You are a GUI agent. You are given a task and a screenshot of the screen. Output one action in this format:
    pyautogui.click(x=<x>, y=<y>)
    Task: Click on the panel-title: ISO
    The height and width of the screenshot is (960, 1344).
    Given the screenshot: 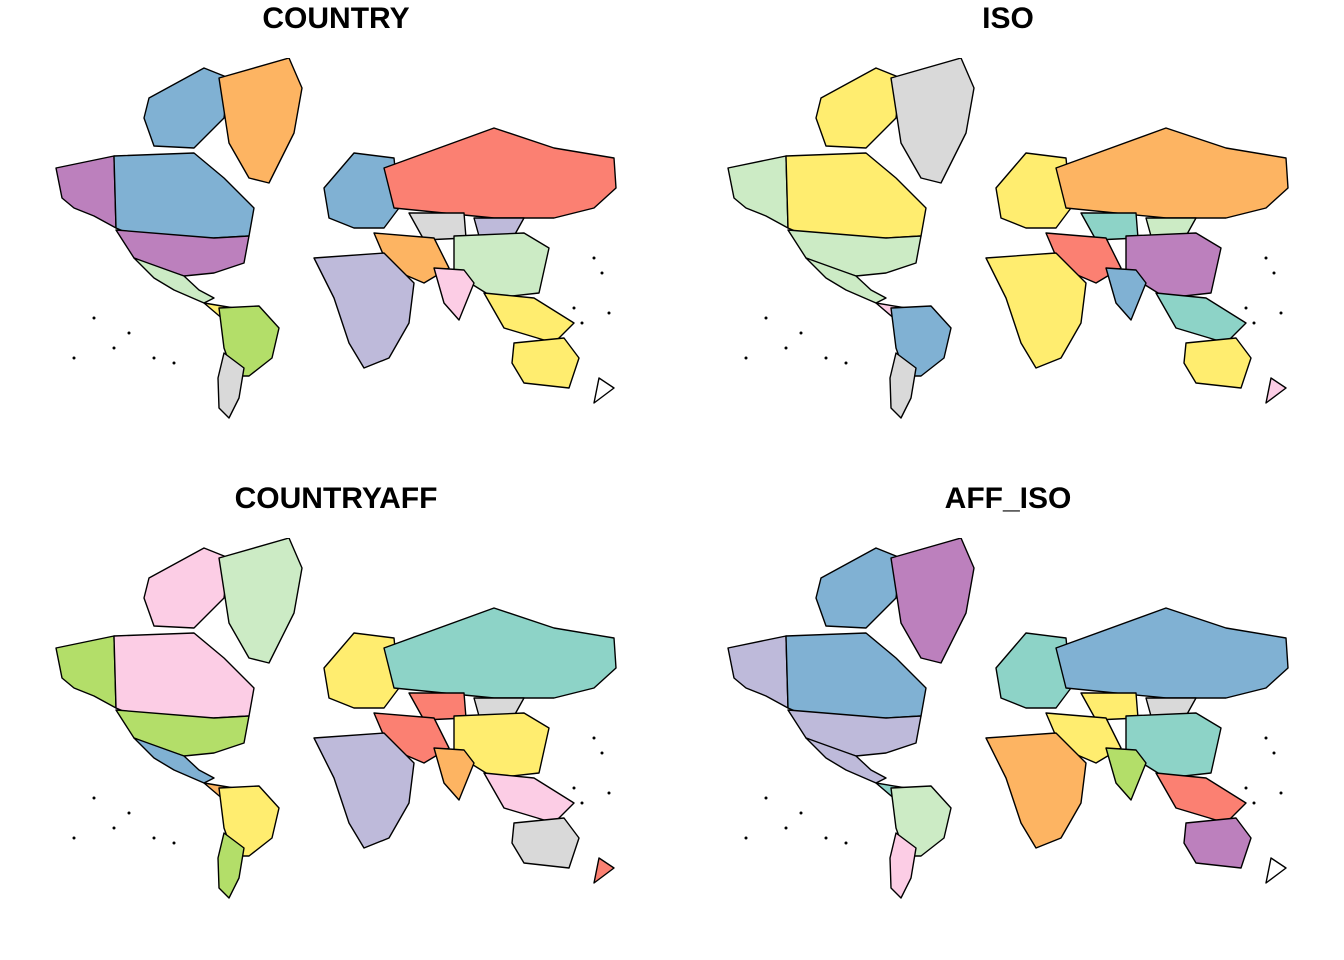 What is the action you would take?
    pyautogui.click(x=1008, y=18)
    